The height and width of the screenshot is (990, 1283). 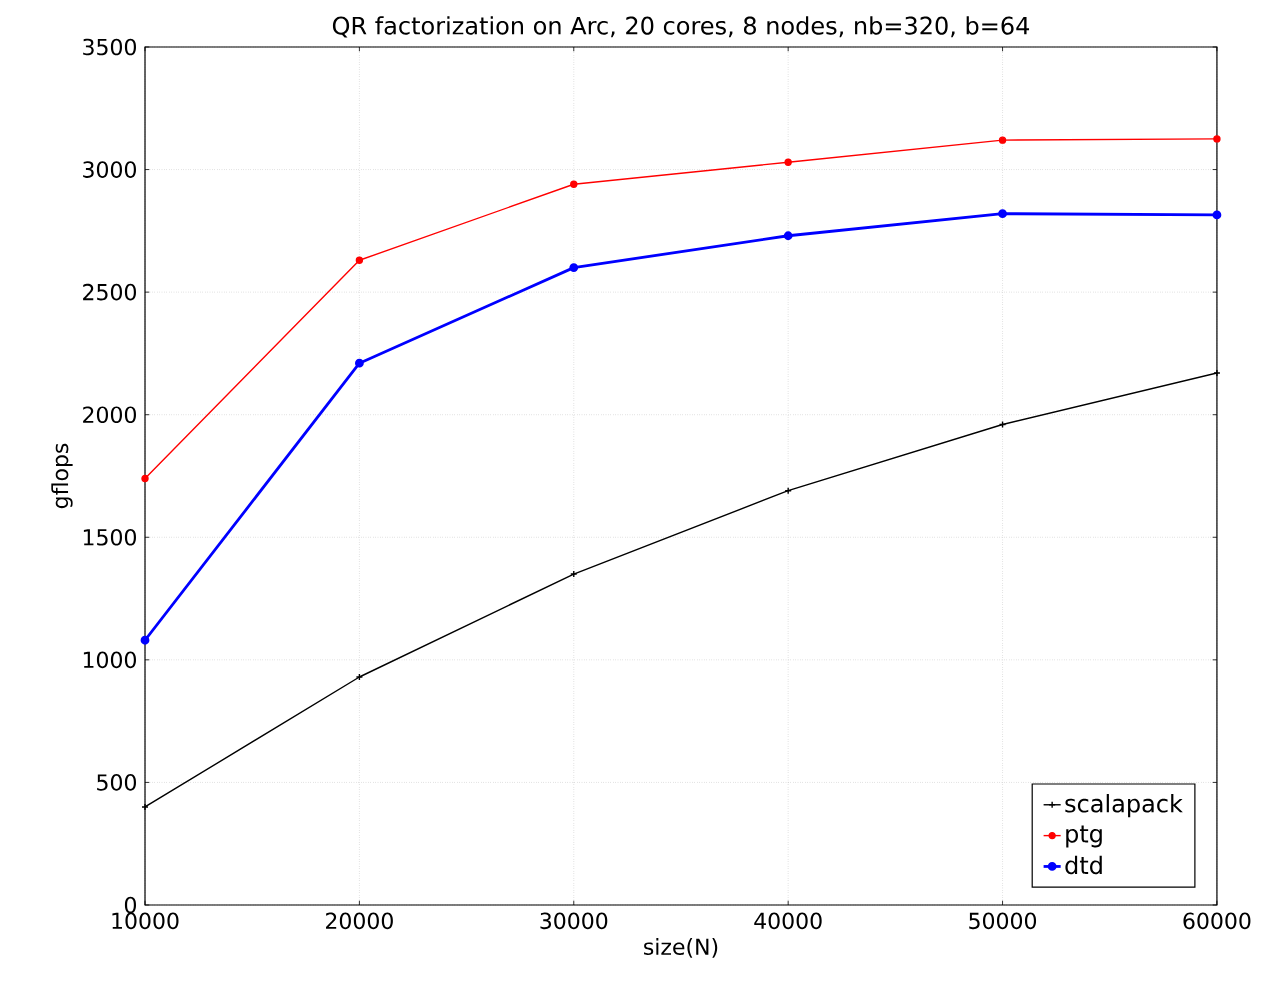 What do you see at coordinates (574, 921) in the screenshot?
I see `x-tick-label: 30000` at bounding box center [574, 921].